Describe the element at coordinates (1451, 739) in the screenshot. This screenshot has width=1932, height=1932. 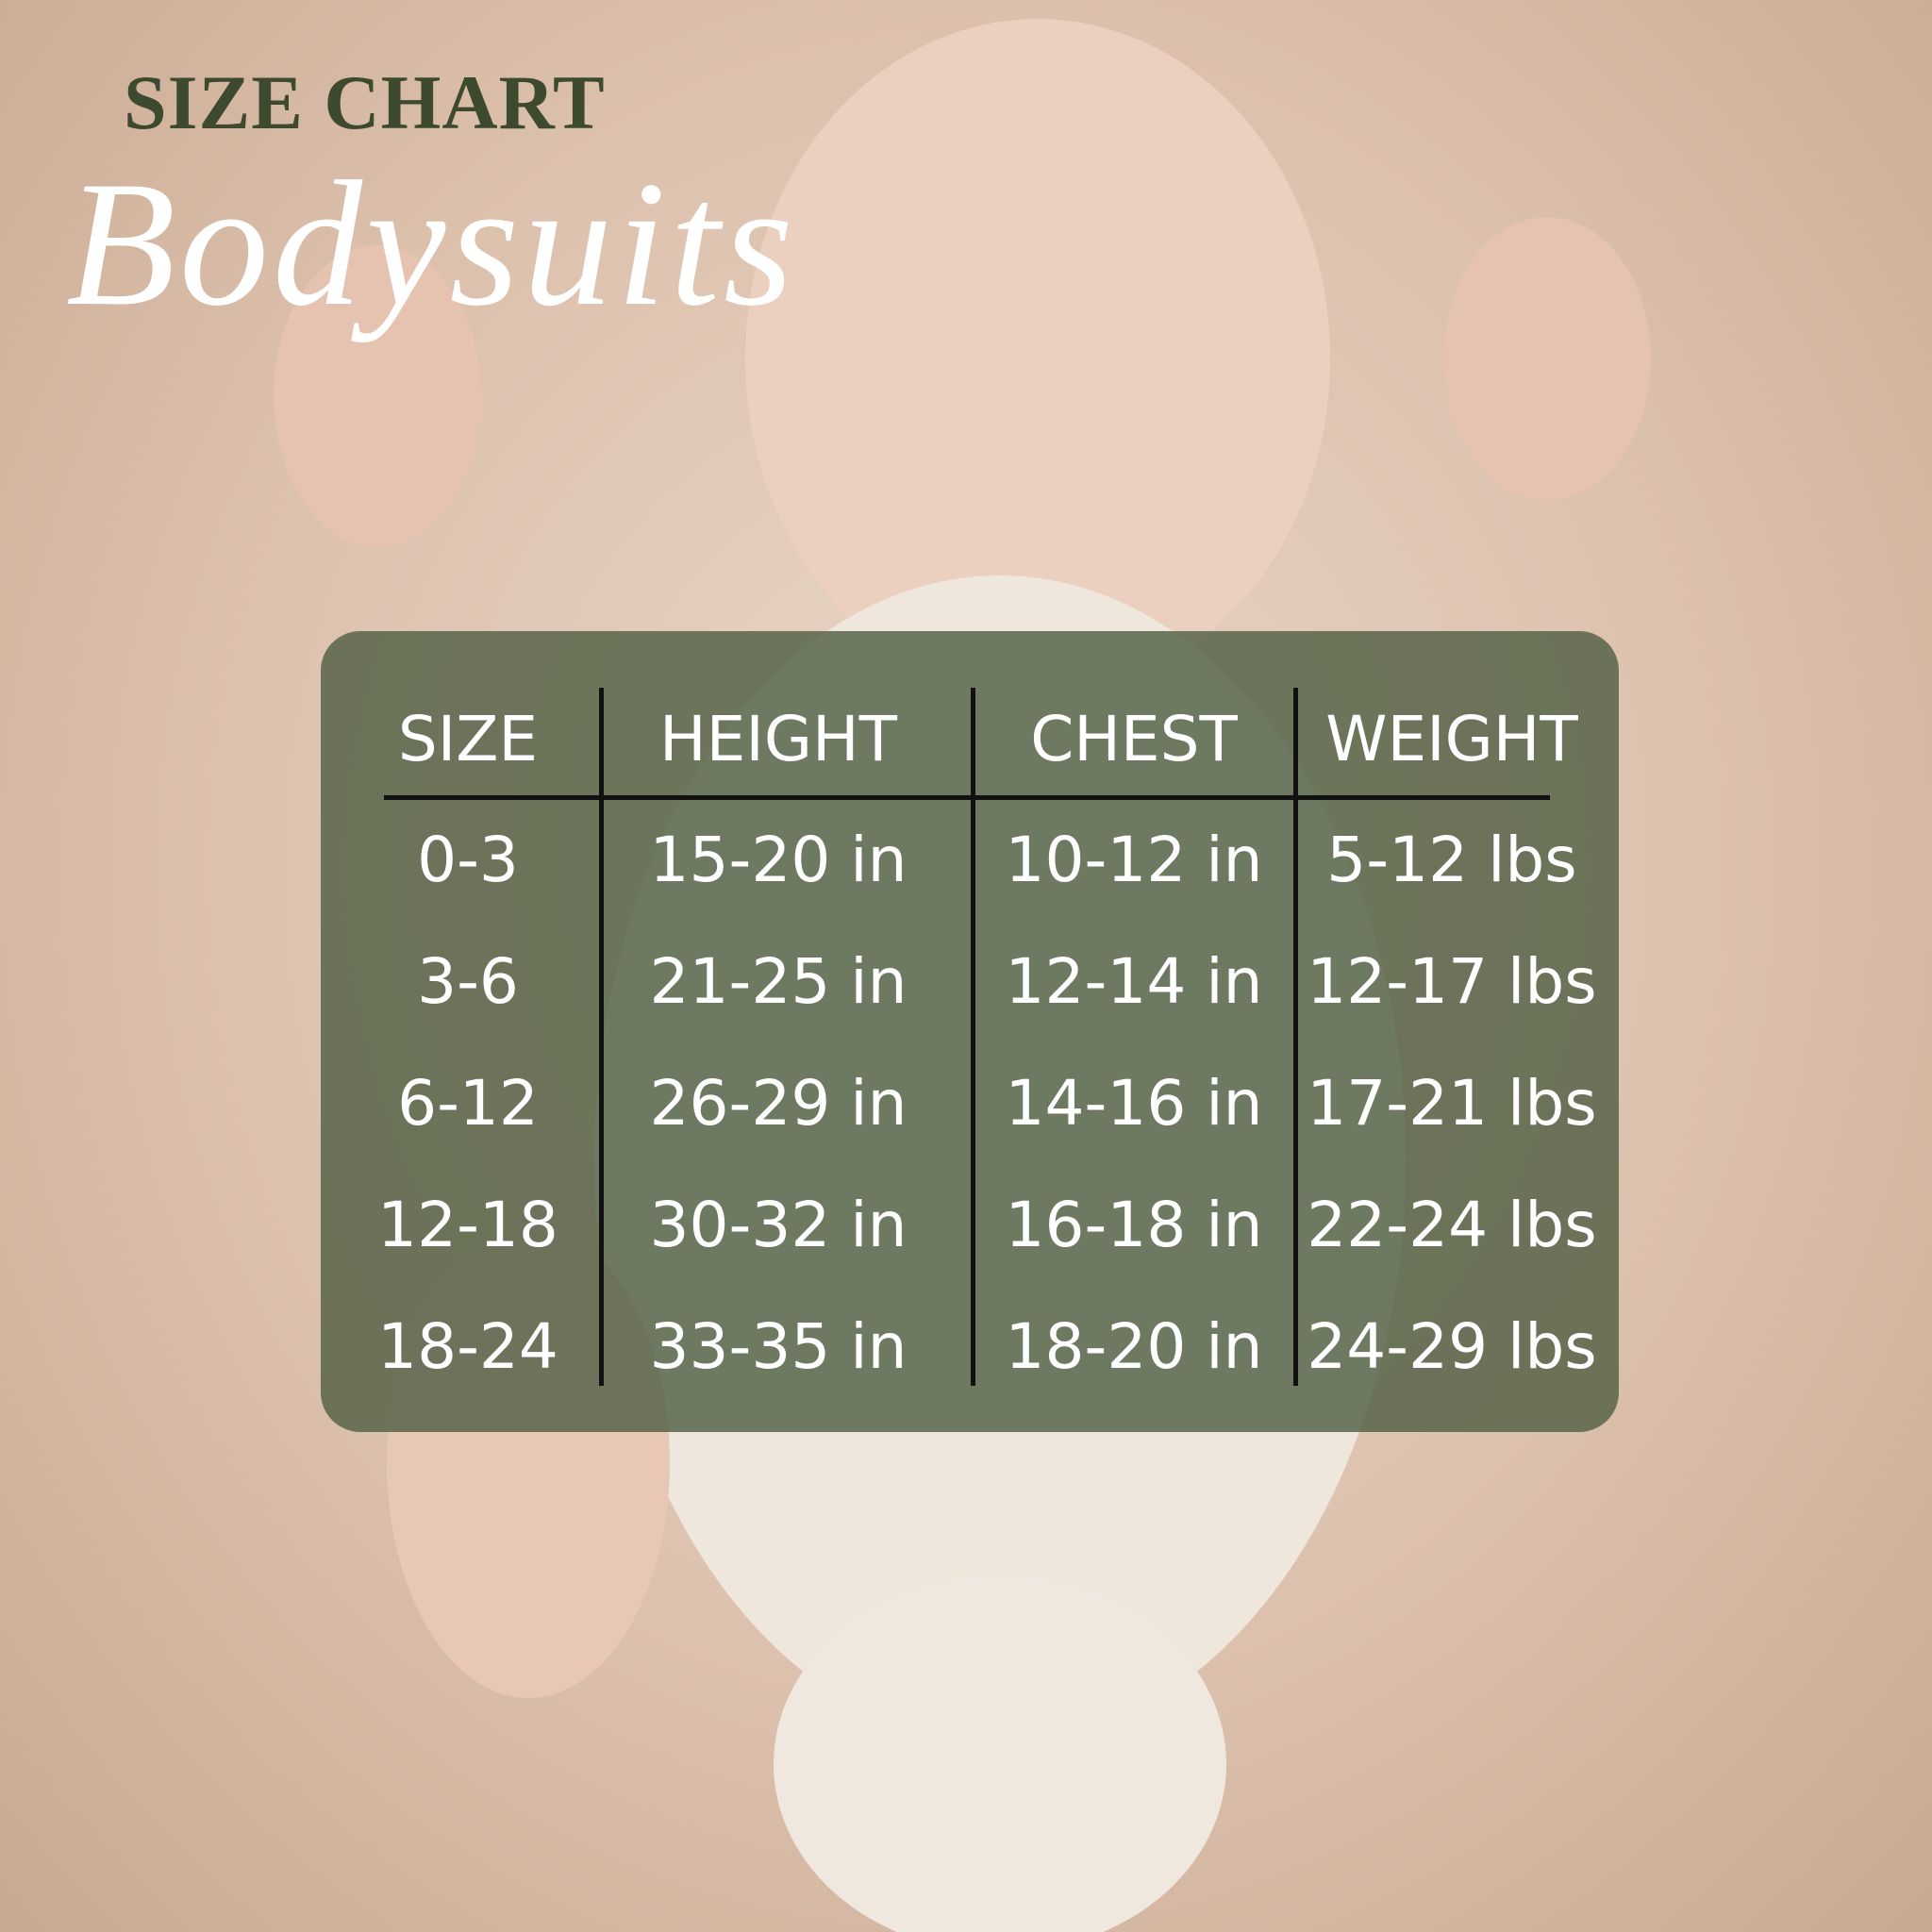
I see `column-header: WEIGHT` at that location.